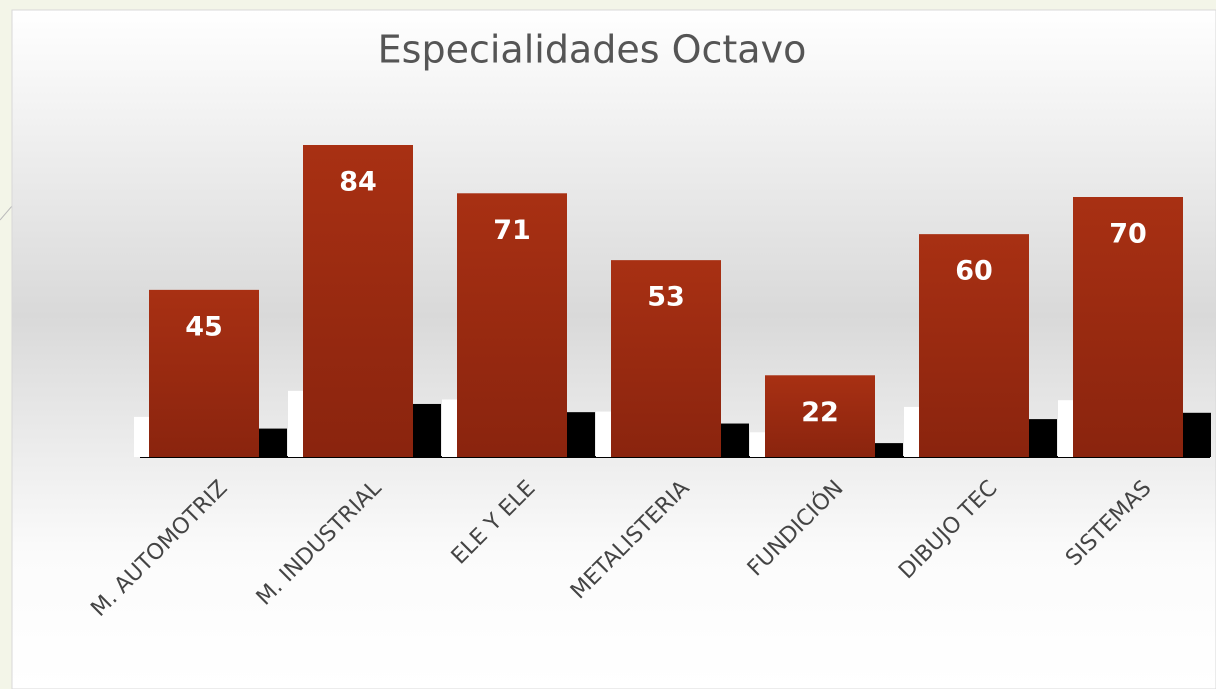 The height and width of the screenshot is (689, 1216). What do you see at coordinates (592, 50) in the screenshot?
I see `chart-title: Especialidades Octavo` at bounding box center [592, 50].